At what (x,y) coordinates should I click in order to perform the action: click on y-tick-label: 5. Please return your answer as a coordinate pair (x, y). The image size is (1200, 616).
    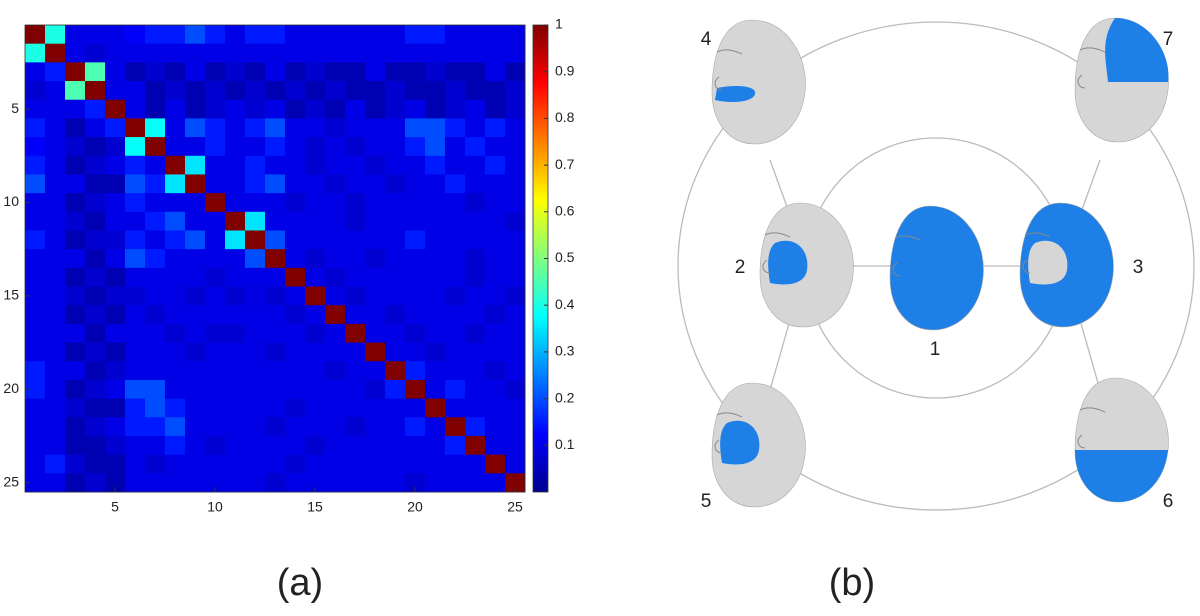
    Looking at the image, I should click on (15, 108).